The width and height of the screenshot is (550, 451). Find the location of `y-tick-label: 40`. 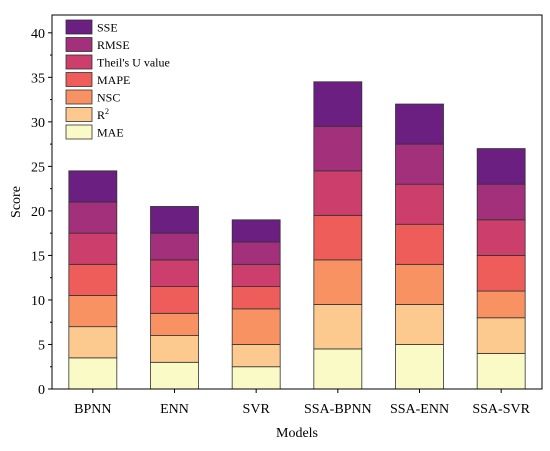

y-tick-label: 40 is located at coordinates (38, 34).